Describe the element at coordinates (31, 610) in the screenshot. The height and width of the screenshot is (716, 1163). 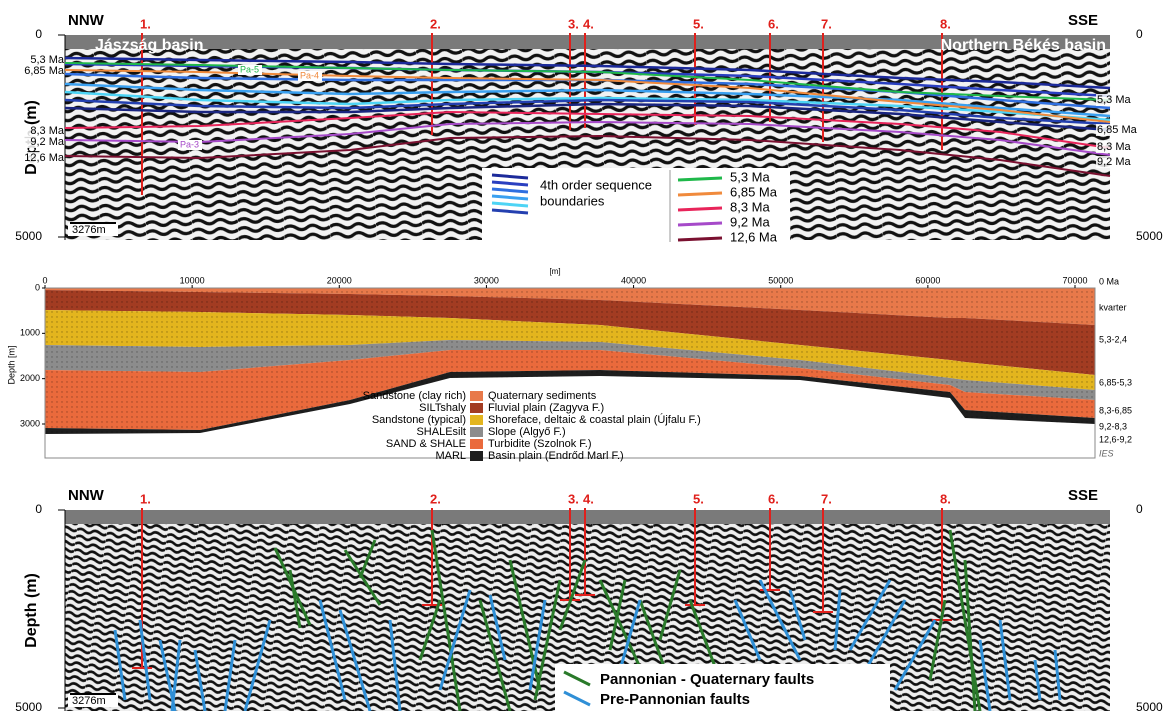
I see `depth-axis-title: Depth (m)` at that location.